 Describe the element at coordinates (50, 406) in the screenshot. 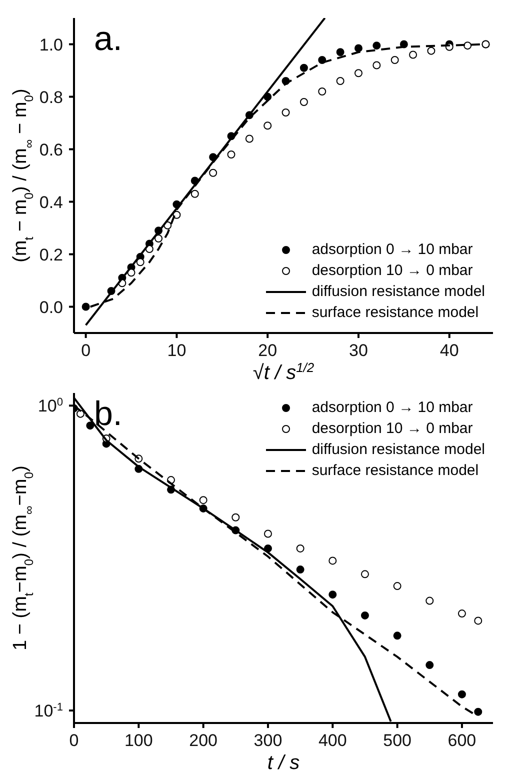

I see `y-tick-label: 10$^{0}$` at that location.